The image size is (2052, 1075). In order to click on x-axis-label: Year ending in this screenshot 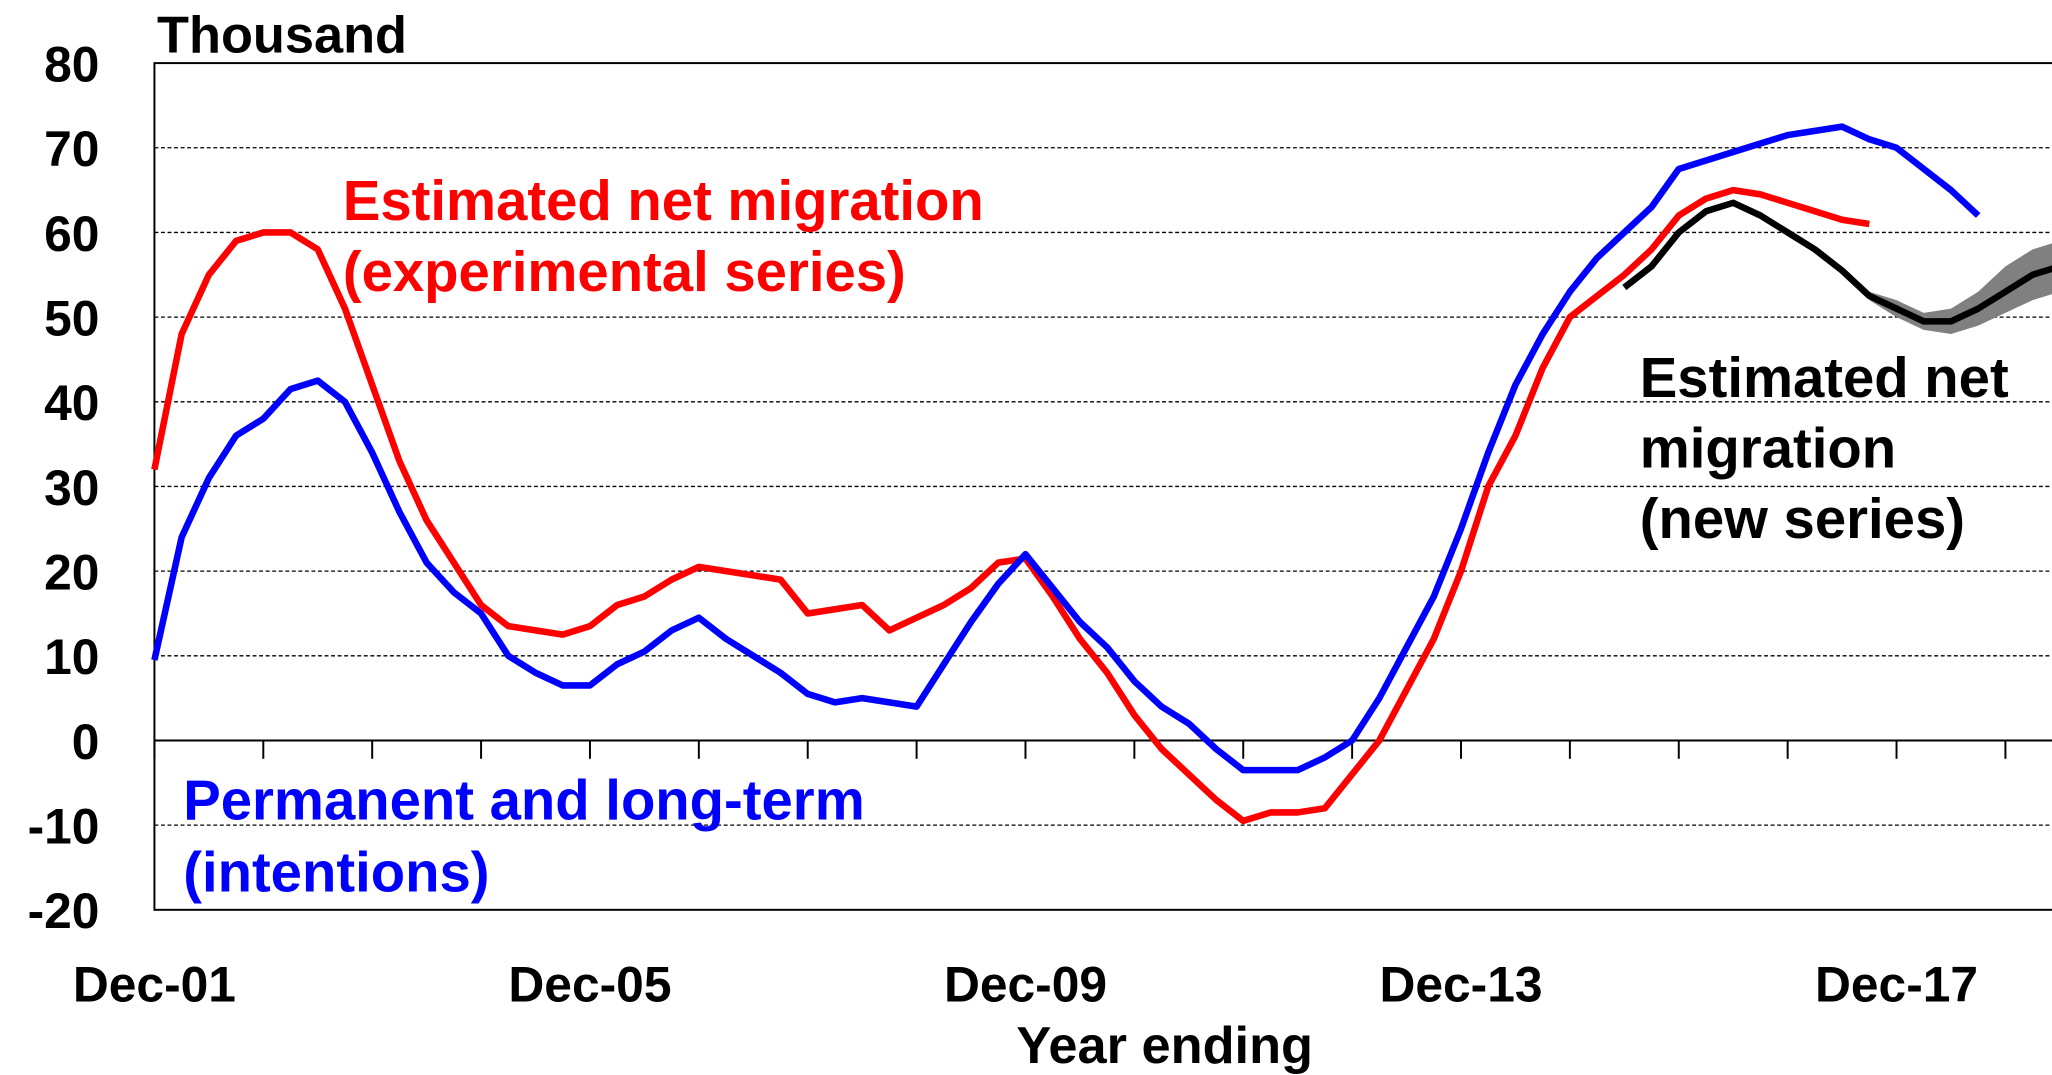, I will do `click(1164, 1046)`.